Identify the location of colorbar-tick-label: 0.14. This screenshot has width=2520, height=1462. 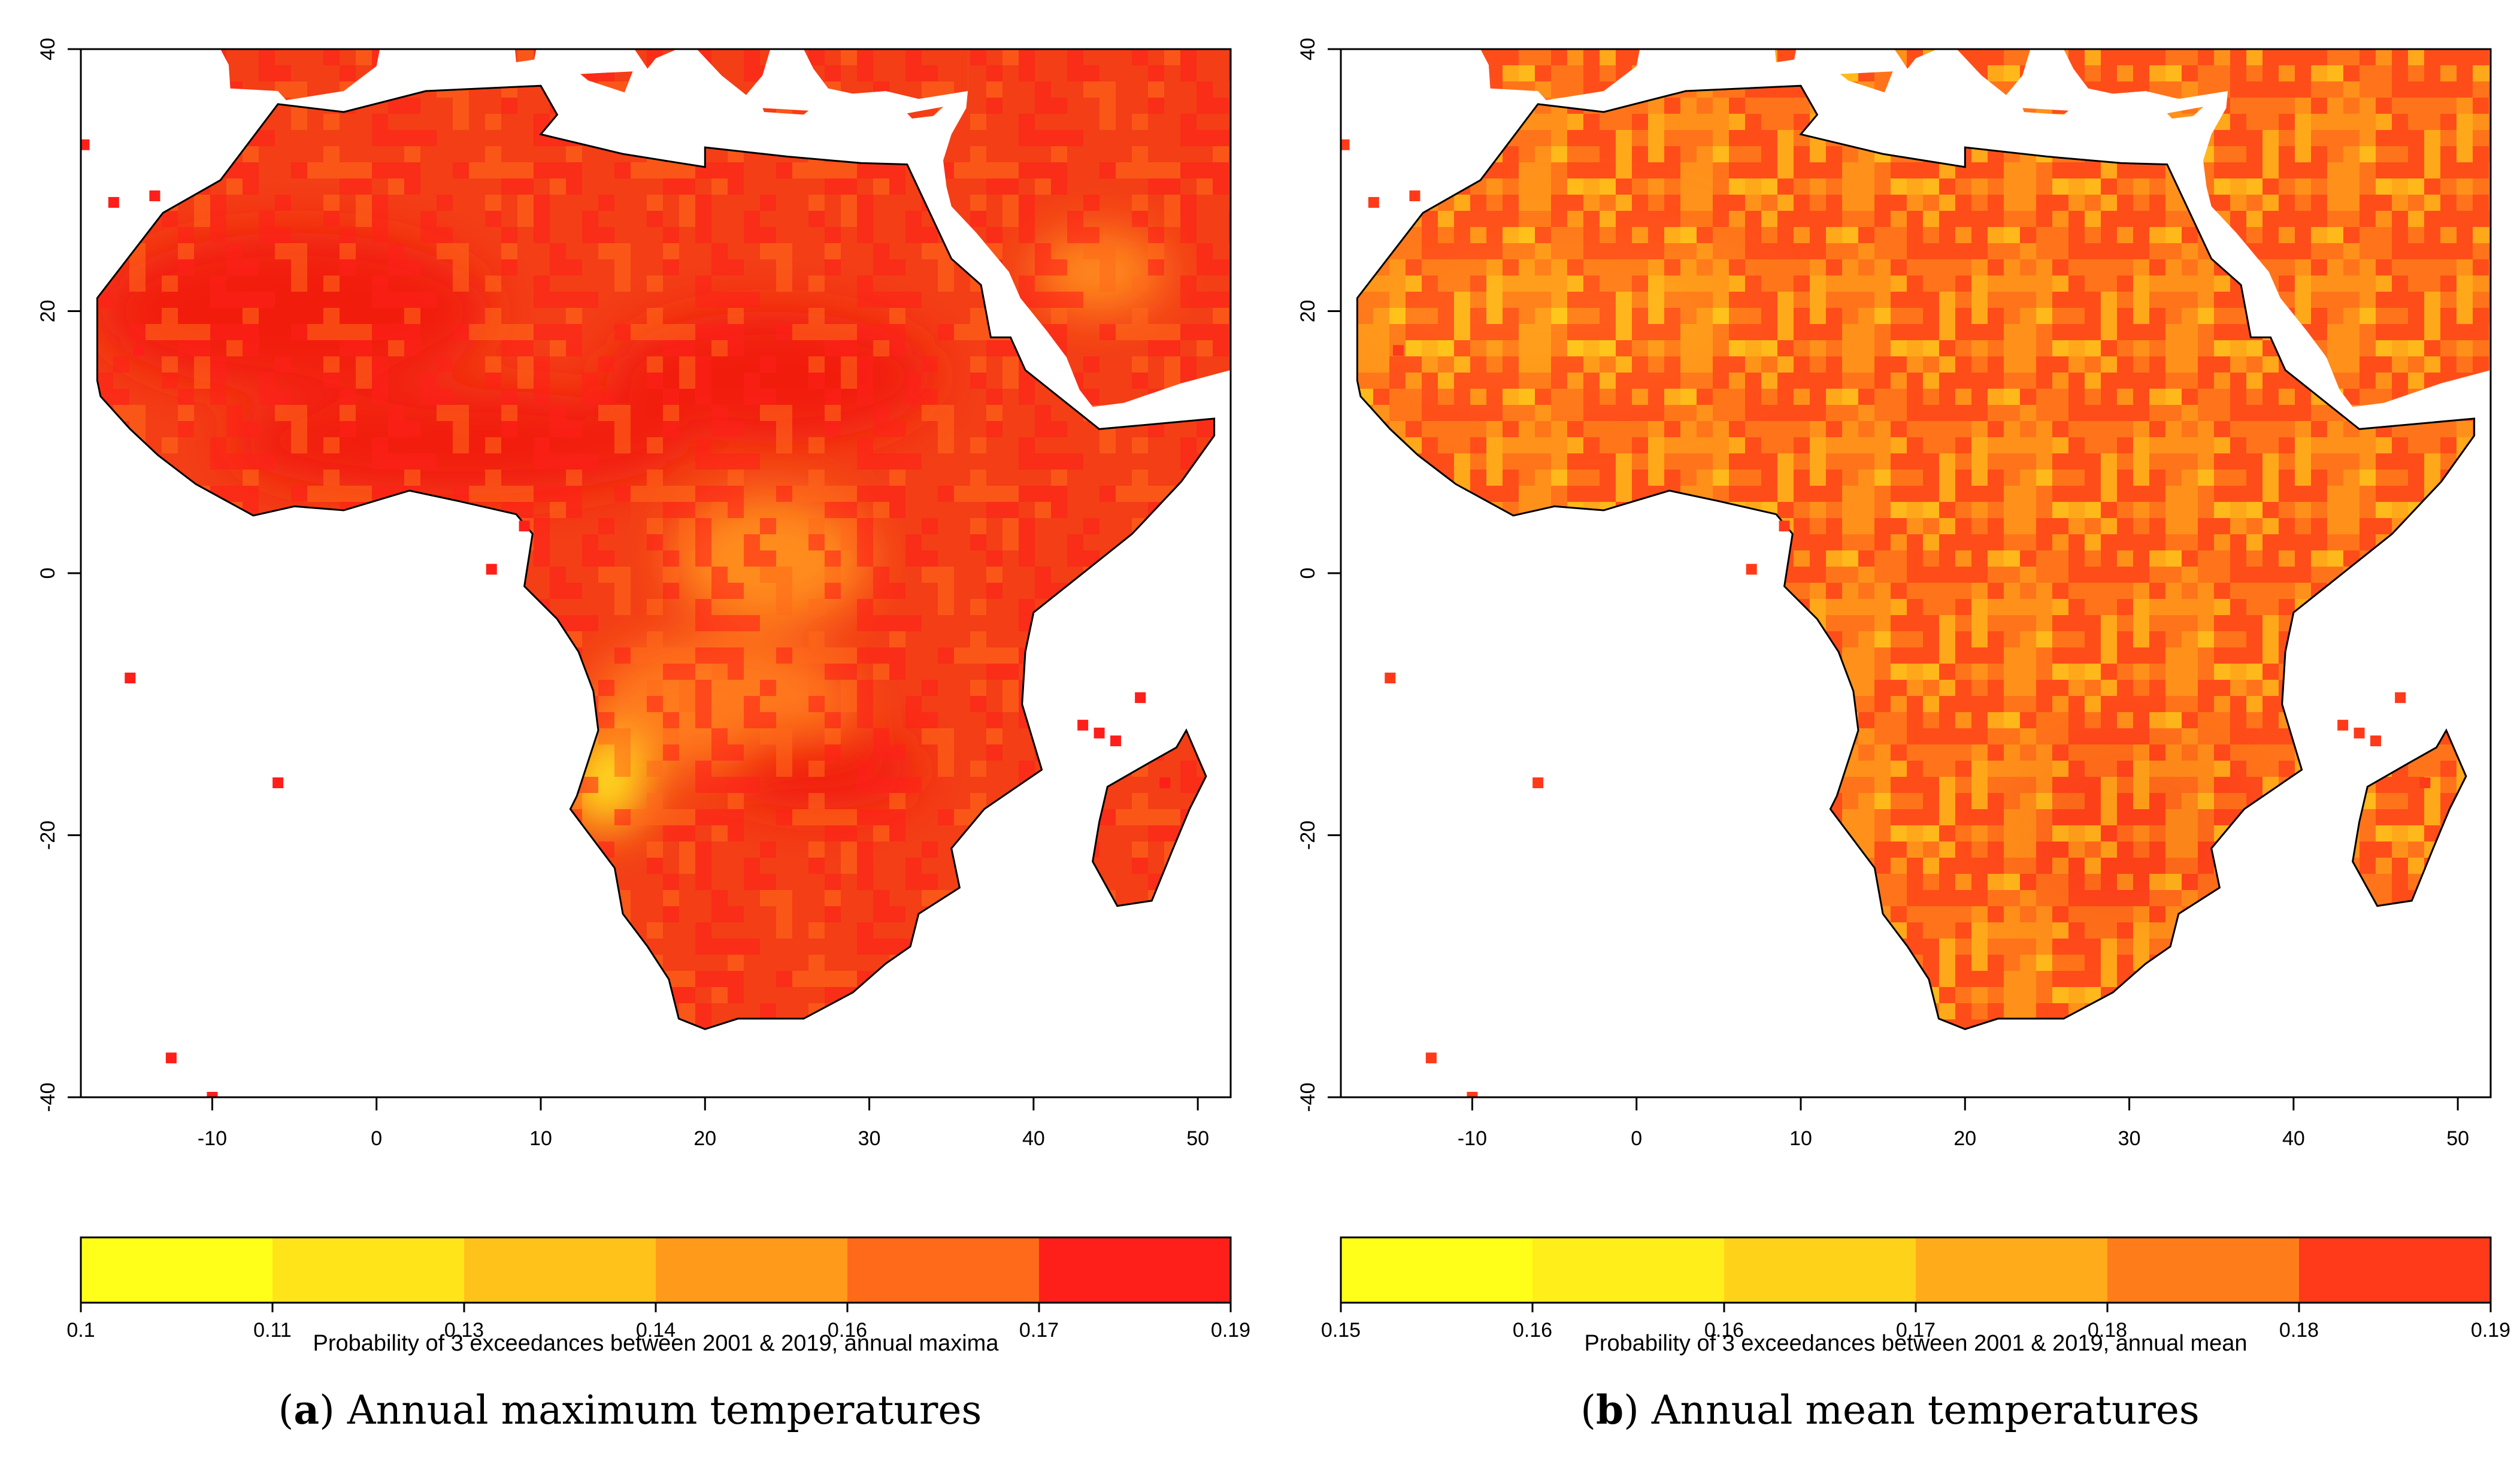
(656, 1330).